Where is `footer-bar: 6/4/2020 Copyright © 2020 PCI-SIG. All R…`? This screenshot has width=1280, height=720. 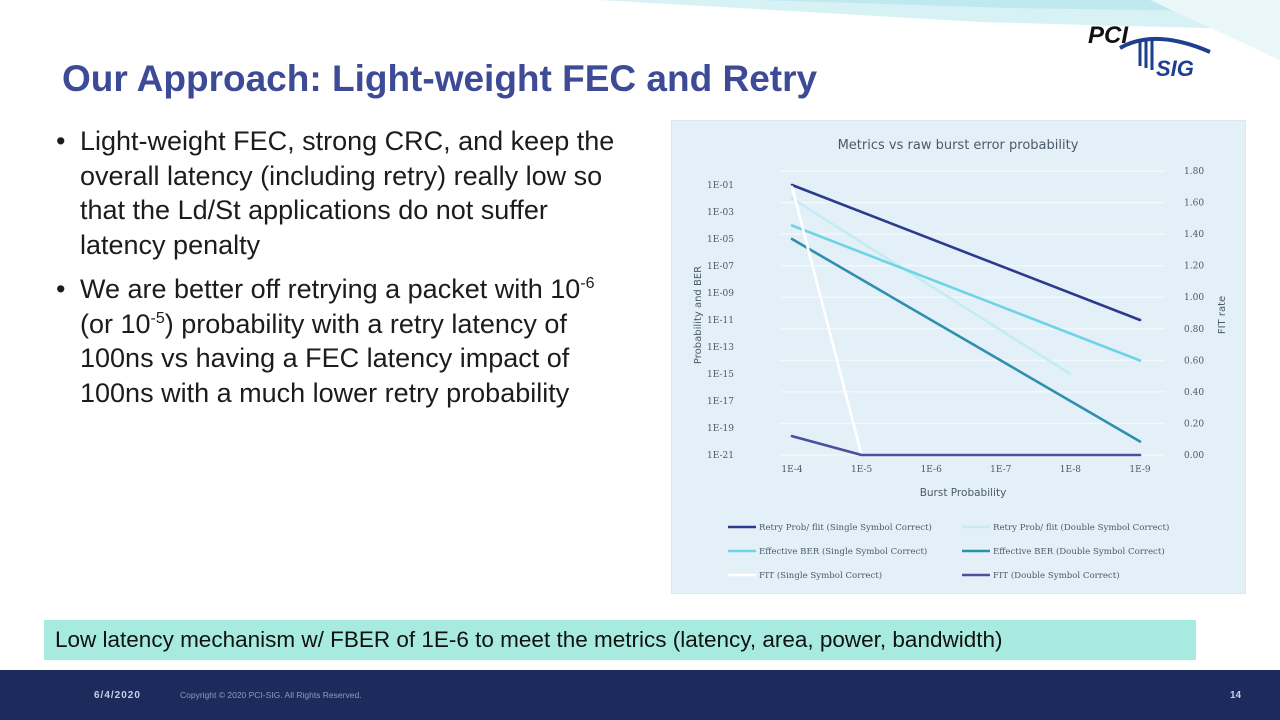 footer-bar: 6/4/2020 Copyright © 2020 PCI-SIG. All R… is located at coordinates (640, 695).